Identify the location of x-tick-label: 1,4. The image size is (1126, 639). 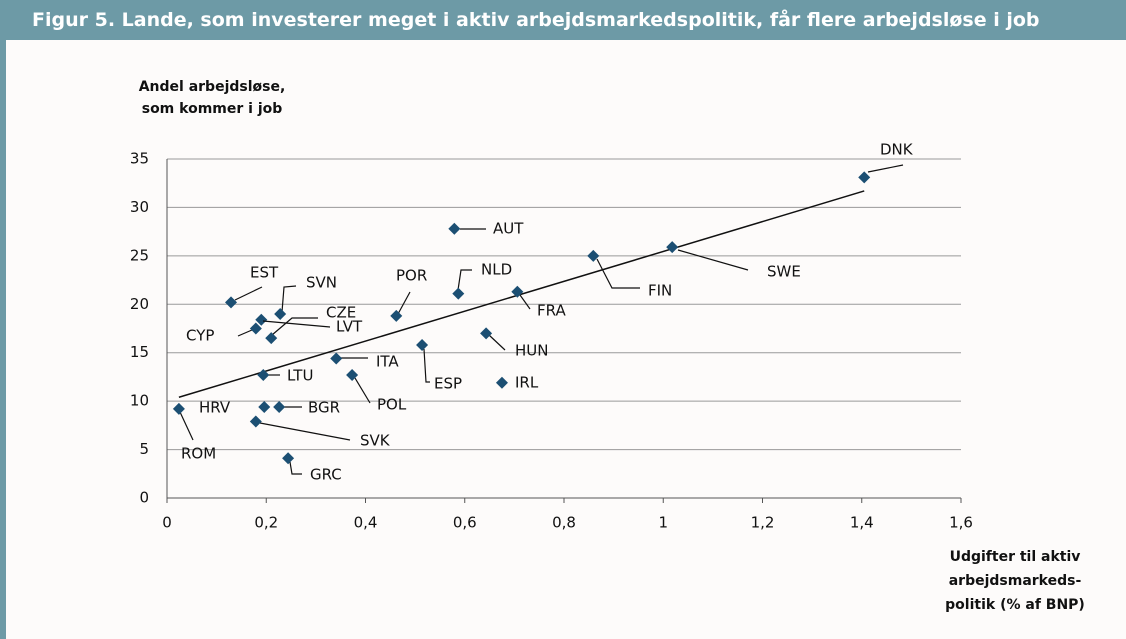
(862, 523).